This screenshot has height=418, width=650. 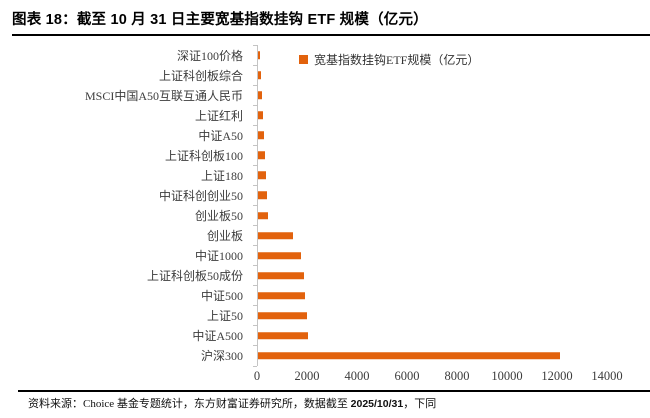 I want to click on category-label: MSCI中国A50互联互通人民币, so click(x=163, y=95).